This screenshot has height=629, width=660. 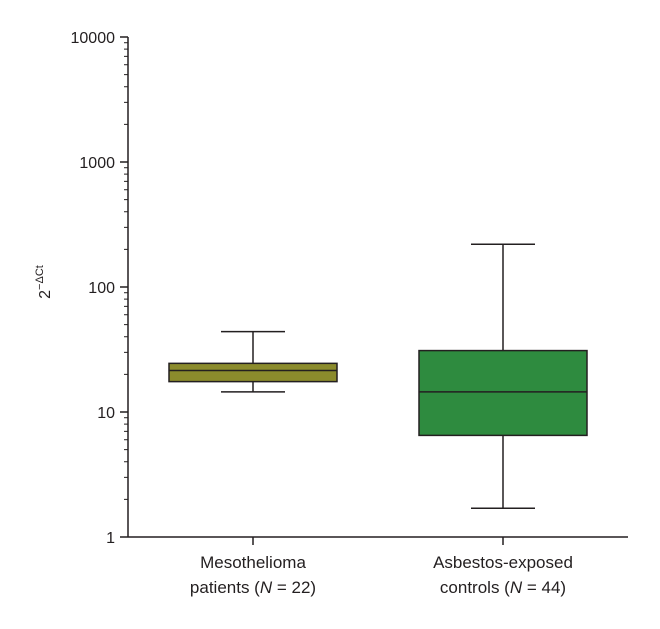 What do you see at coordinates (97, 163) in the screenshot?
I see `y-tick-label: 1000` at bounding box center [97, 163].